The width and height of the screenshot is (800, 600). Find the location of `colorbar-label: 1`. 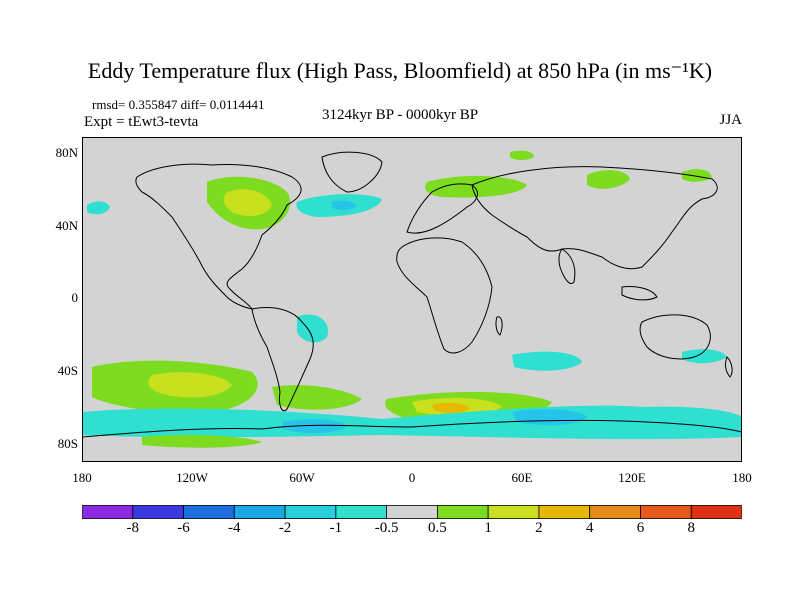

colorbar-label: 1 is located at coordinates (488, 528).